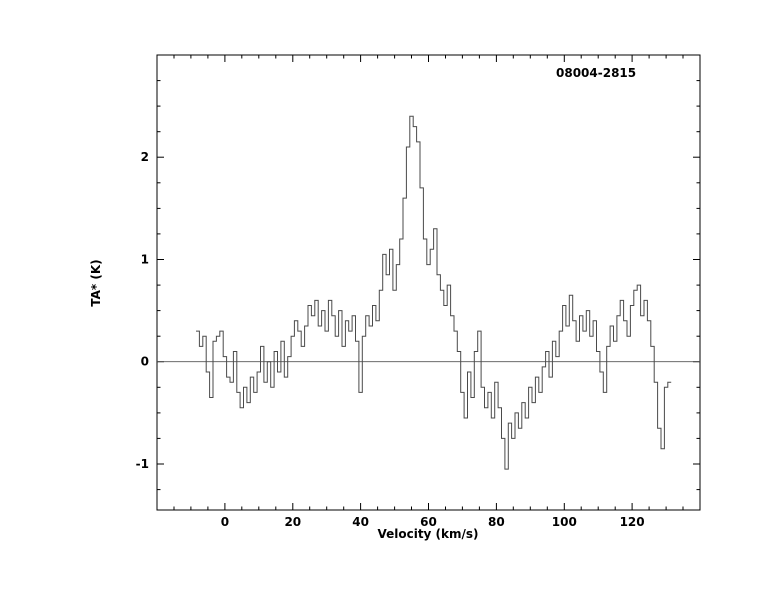  I want to click on x-tick-label: 20, so click(292, 522).